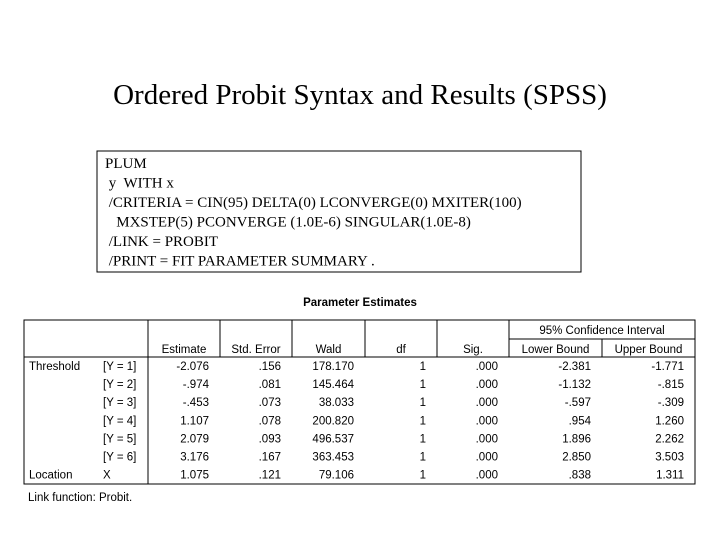 The height and width of the screenshot is (540, 720). Describe the element at coordinates (270, 403) in the screenshot. I see `cell: .073` at that location.